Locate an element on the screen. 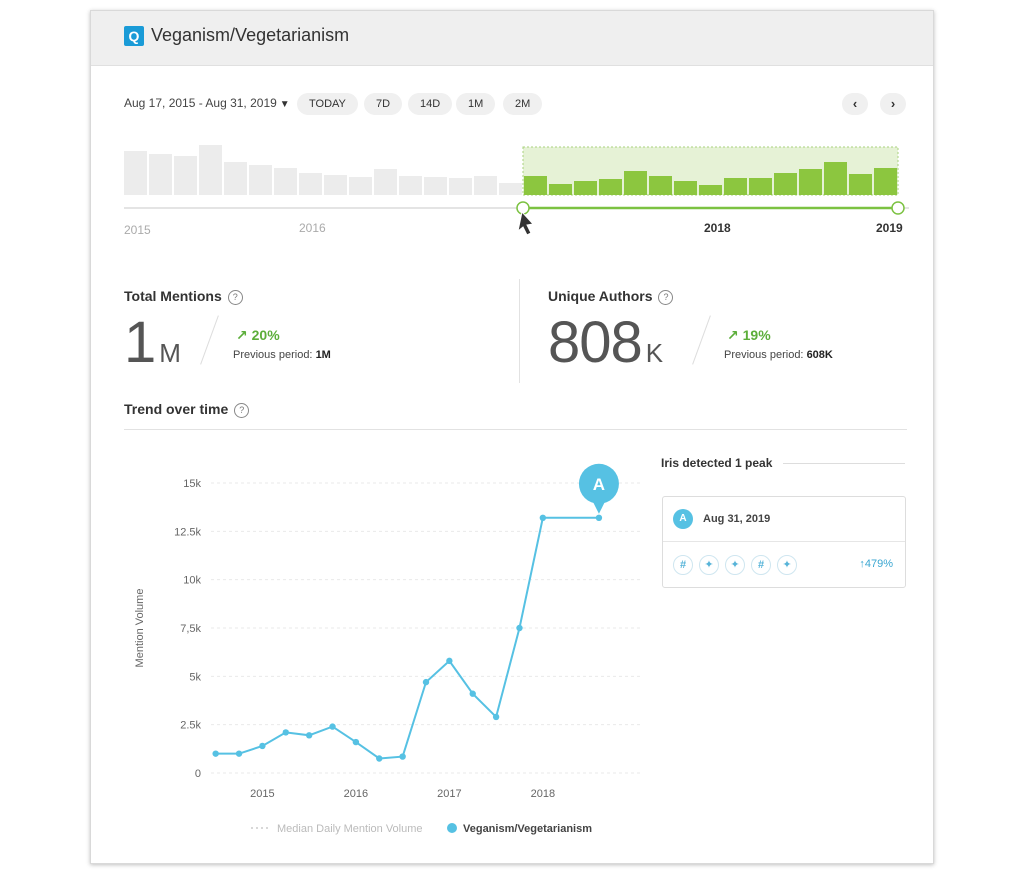  peak-marker-label: A is located at coordinates (599, 484).